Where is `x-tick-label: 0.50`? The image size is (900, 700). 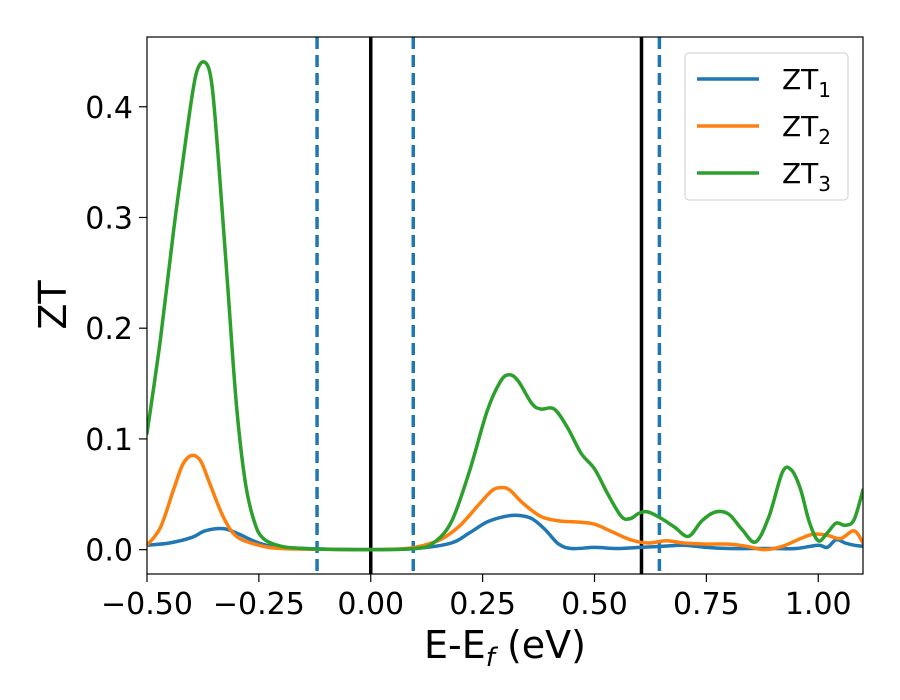
x-tick-label: 0.50 is located at coordinates (594, 604).